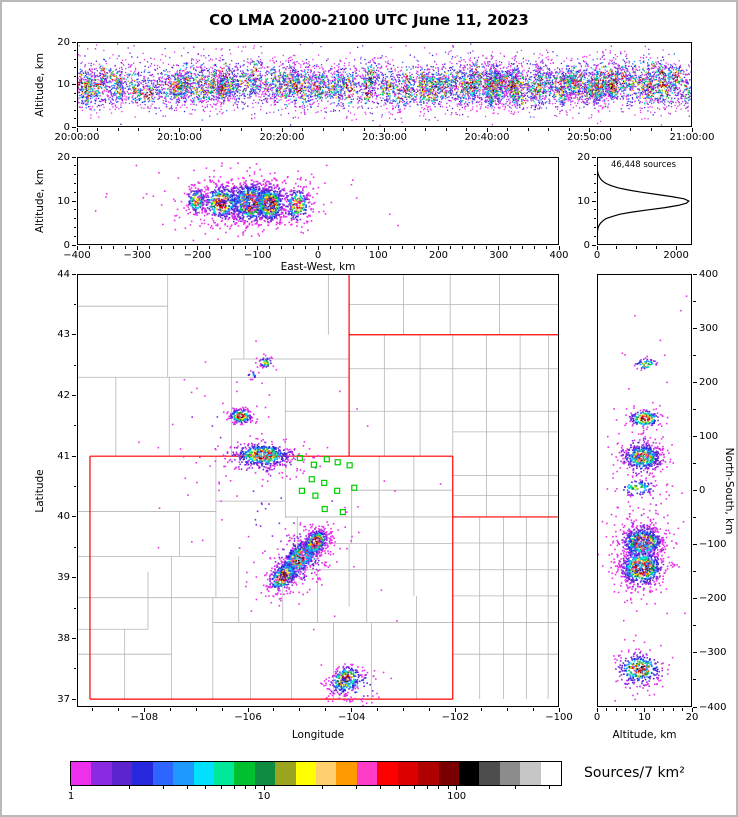 Image resolution: width=738 pixels, height=817 pixels. What do you see at coordinates (369, 20) in the screenshot?
I see `figure-title: CO LMA 2000-2100 UTC June 11, 2023` at bounding box center [369, 20].